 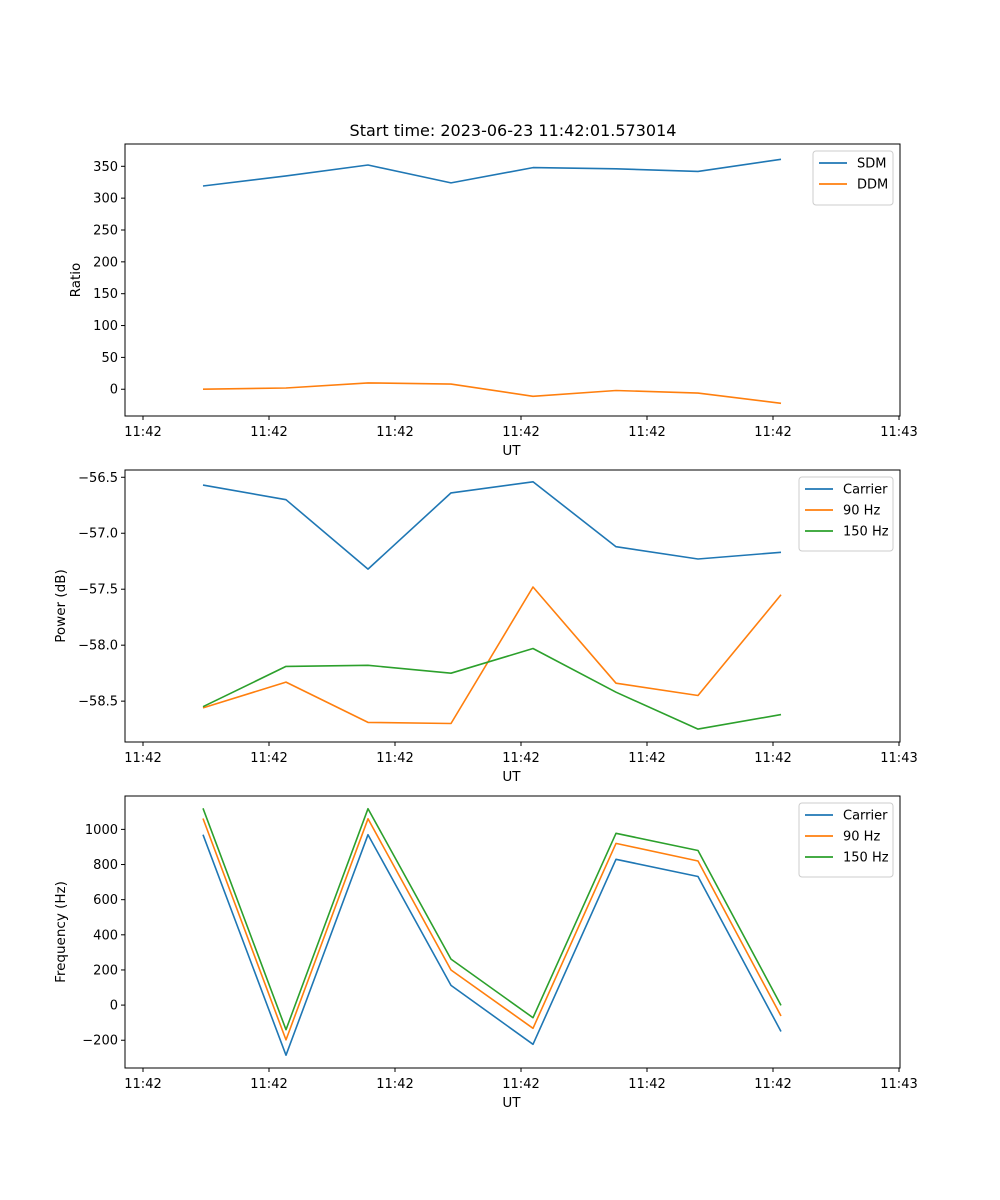 What do you see at coordinates (98, 702) in the screenshot?
I see `y-tick-label: −58.5` at bounding box center [98, 702].